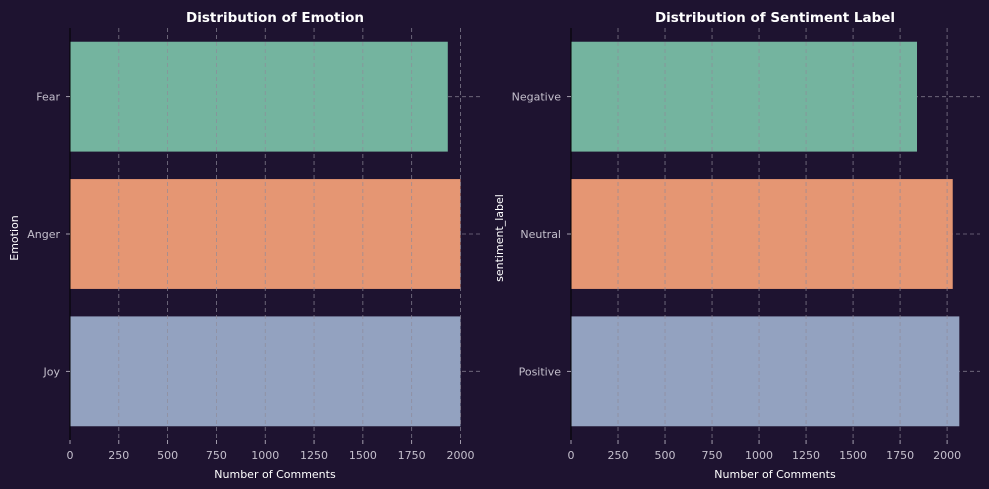 This screenshot has width=989, height=489. Describe the element at coordinates (52, 371) in the screenshot. I see `y-tick-label: Joy` at that location.